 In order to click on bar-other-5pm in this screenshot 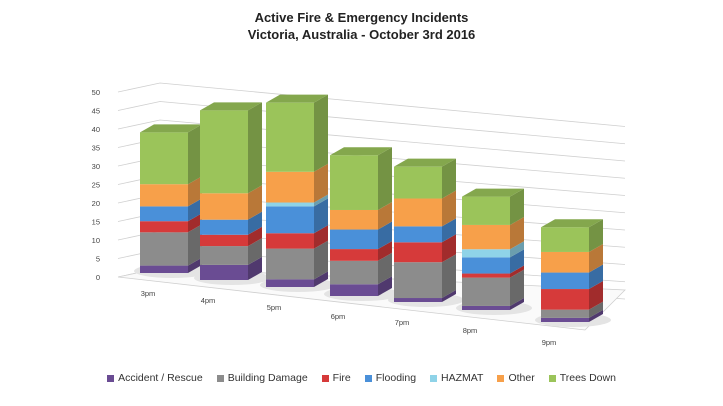, I will do `click(290, 187)`.